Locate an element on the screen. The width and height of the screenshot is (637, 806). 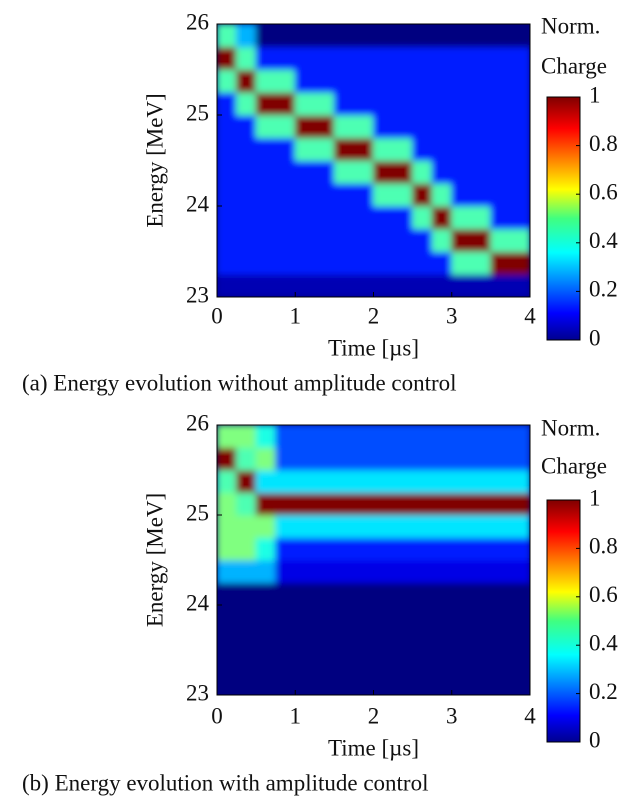
colorbar-tick-label: 0.2 is located at coordinates (603, 691).